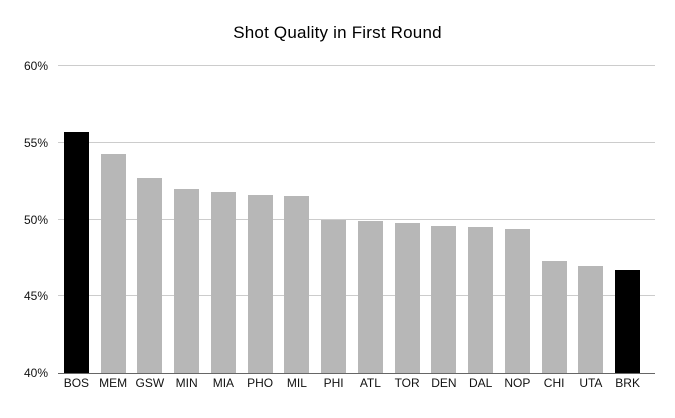  I want to click on x-tick-label-ATL: ATL, so click(370, 383).